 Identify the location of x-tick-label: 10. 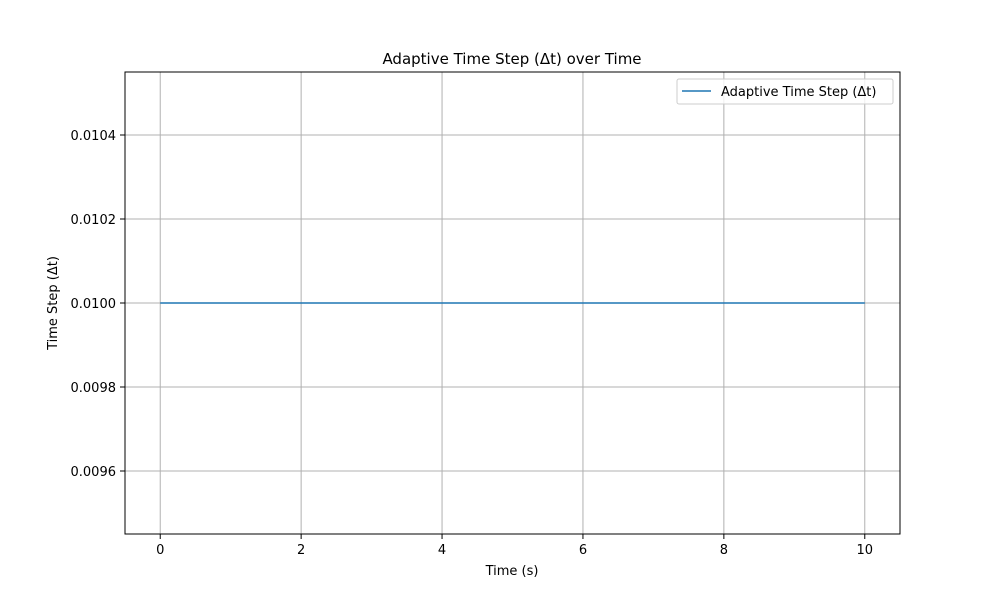
(864, 550).